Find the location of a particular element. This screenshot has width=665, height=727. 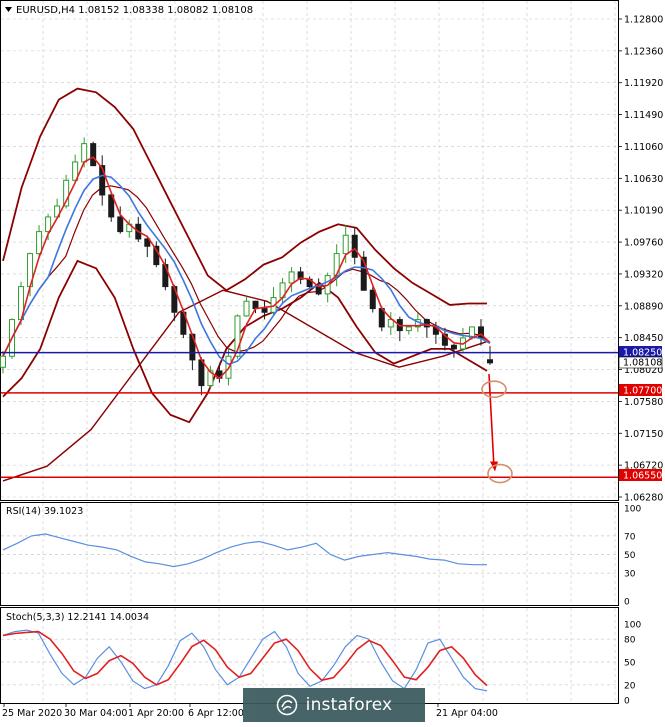

price-axis-label: 1.07580 is located at coordinates (643, 402).